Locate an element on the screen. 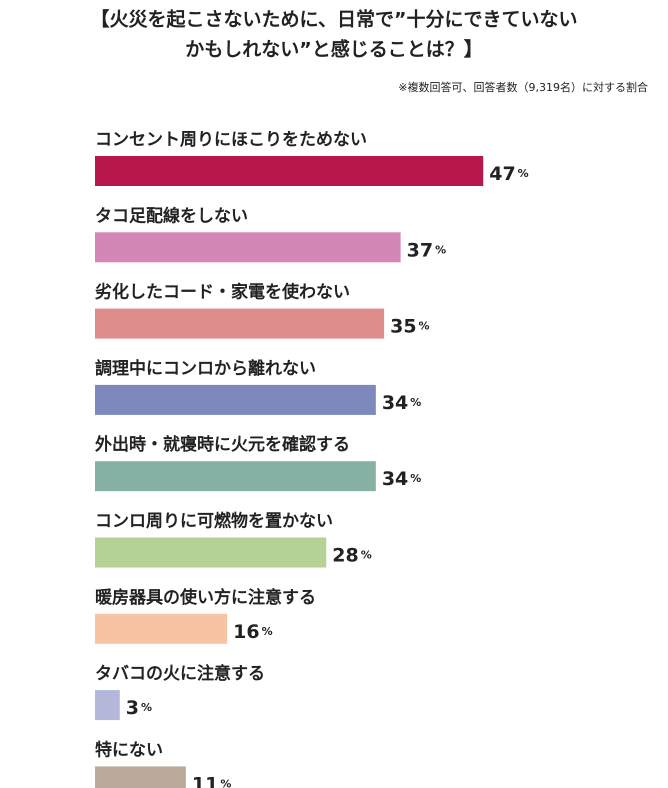 This screenshot has width=668, height=788. value-label: 47% is located at coordinates (508, 174).